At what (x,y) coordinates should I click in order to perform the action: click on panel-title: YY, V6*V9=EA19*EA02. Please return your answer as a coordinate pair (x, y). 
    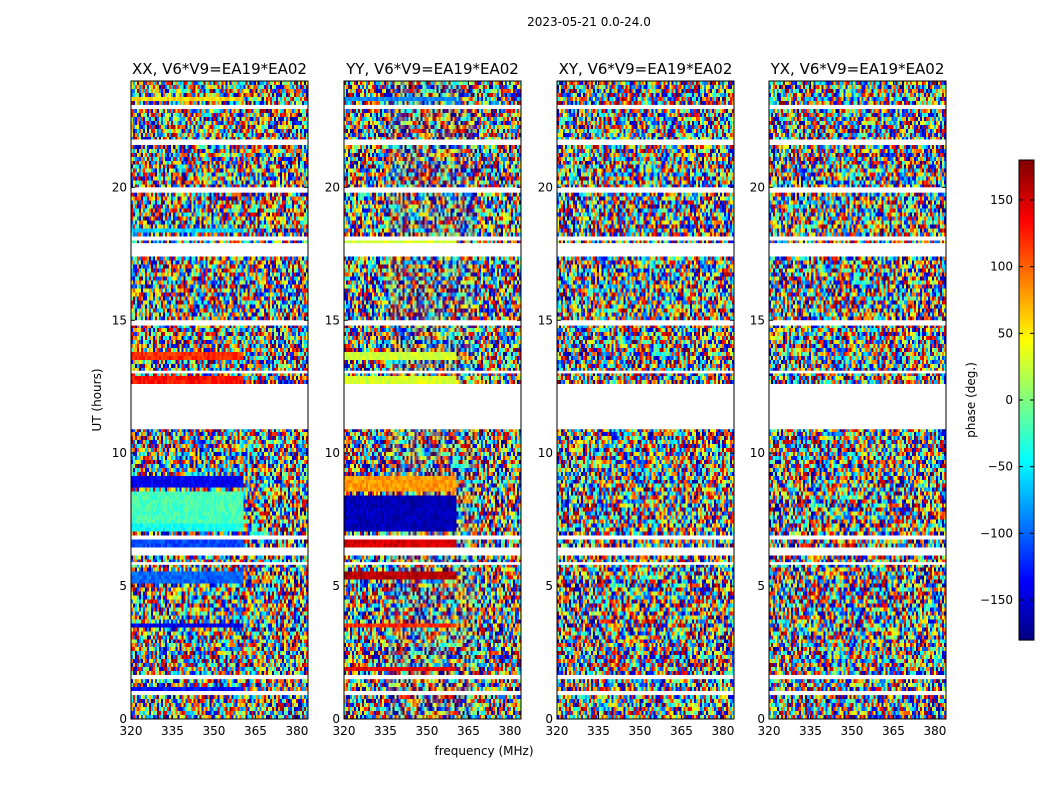
    Looking at the image, I should click on (432, 69).